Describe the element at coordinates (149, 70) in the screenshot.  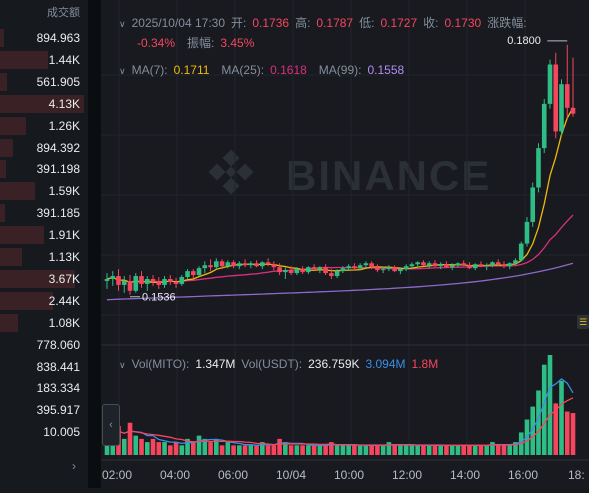
I see `ma7-label: MA(7):` at that location.